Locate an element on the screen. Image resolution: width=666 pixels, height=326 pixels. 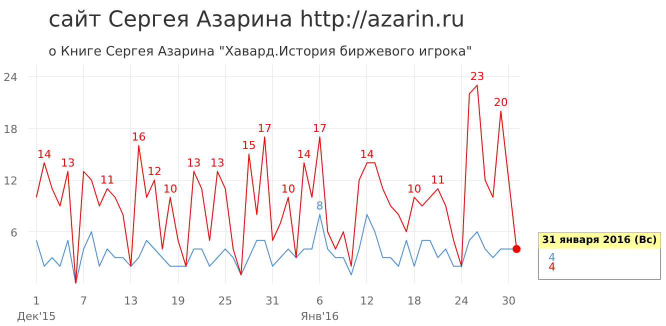
data-label: 20 is located at coordinates (501, 103).